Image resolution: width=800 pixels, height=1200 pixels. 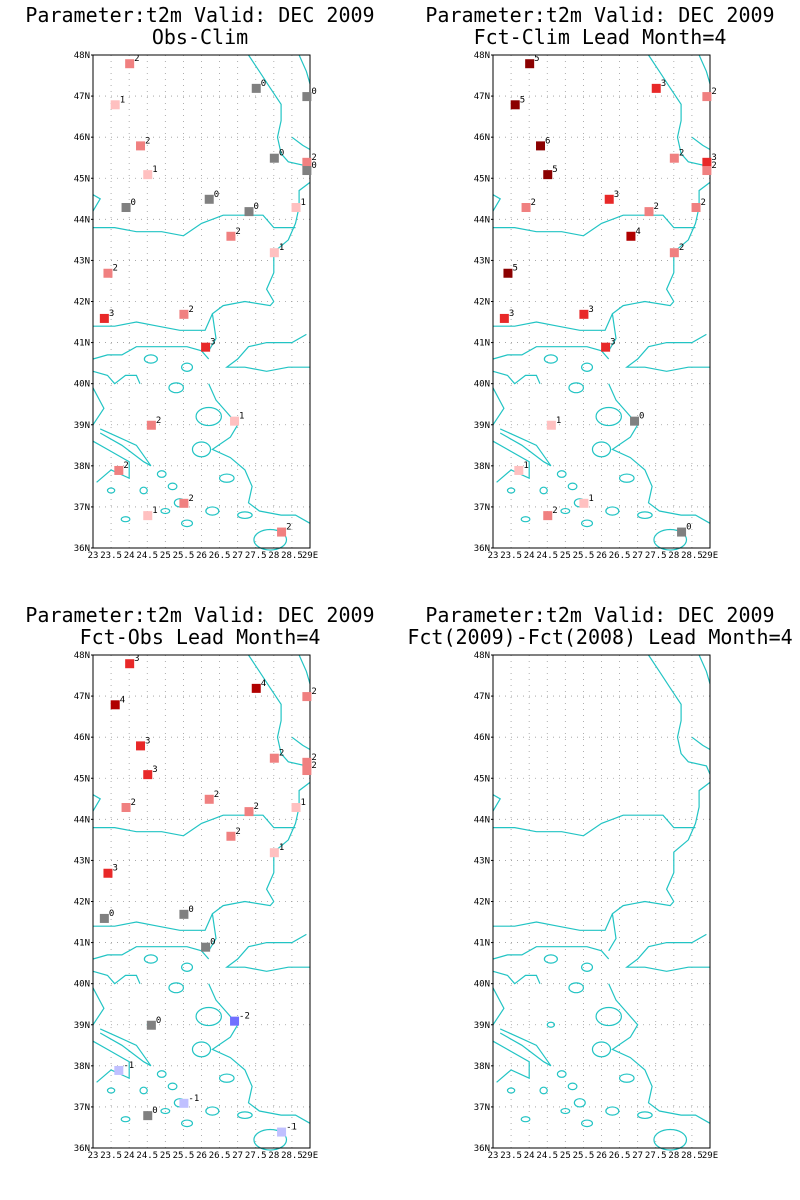 I want to click on x-tick-label: 27.5, so click(x=656, y=556).